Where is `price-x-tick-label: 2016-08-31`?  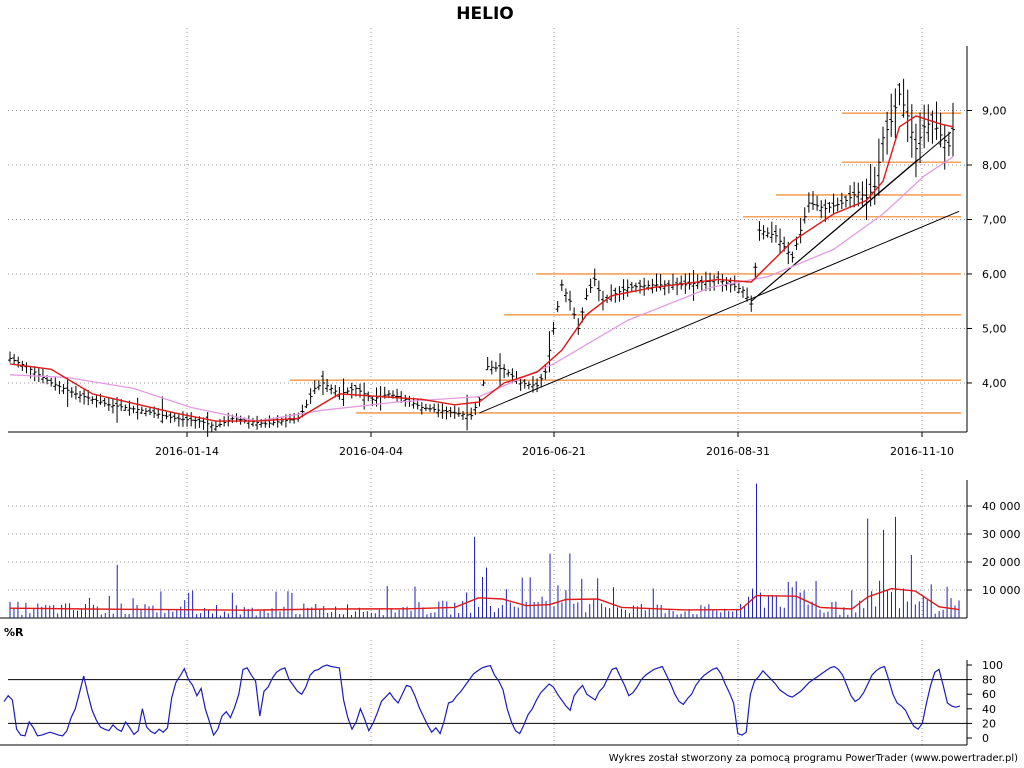 price-x-tick-label: 2016-08-31 is located at coordinates (738, 451).